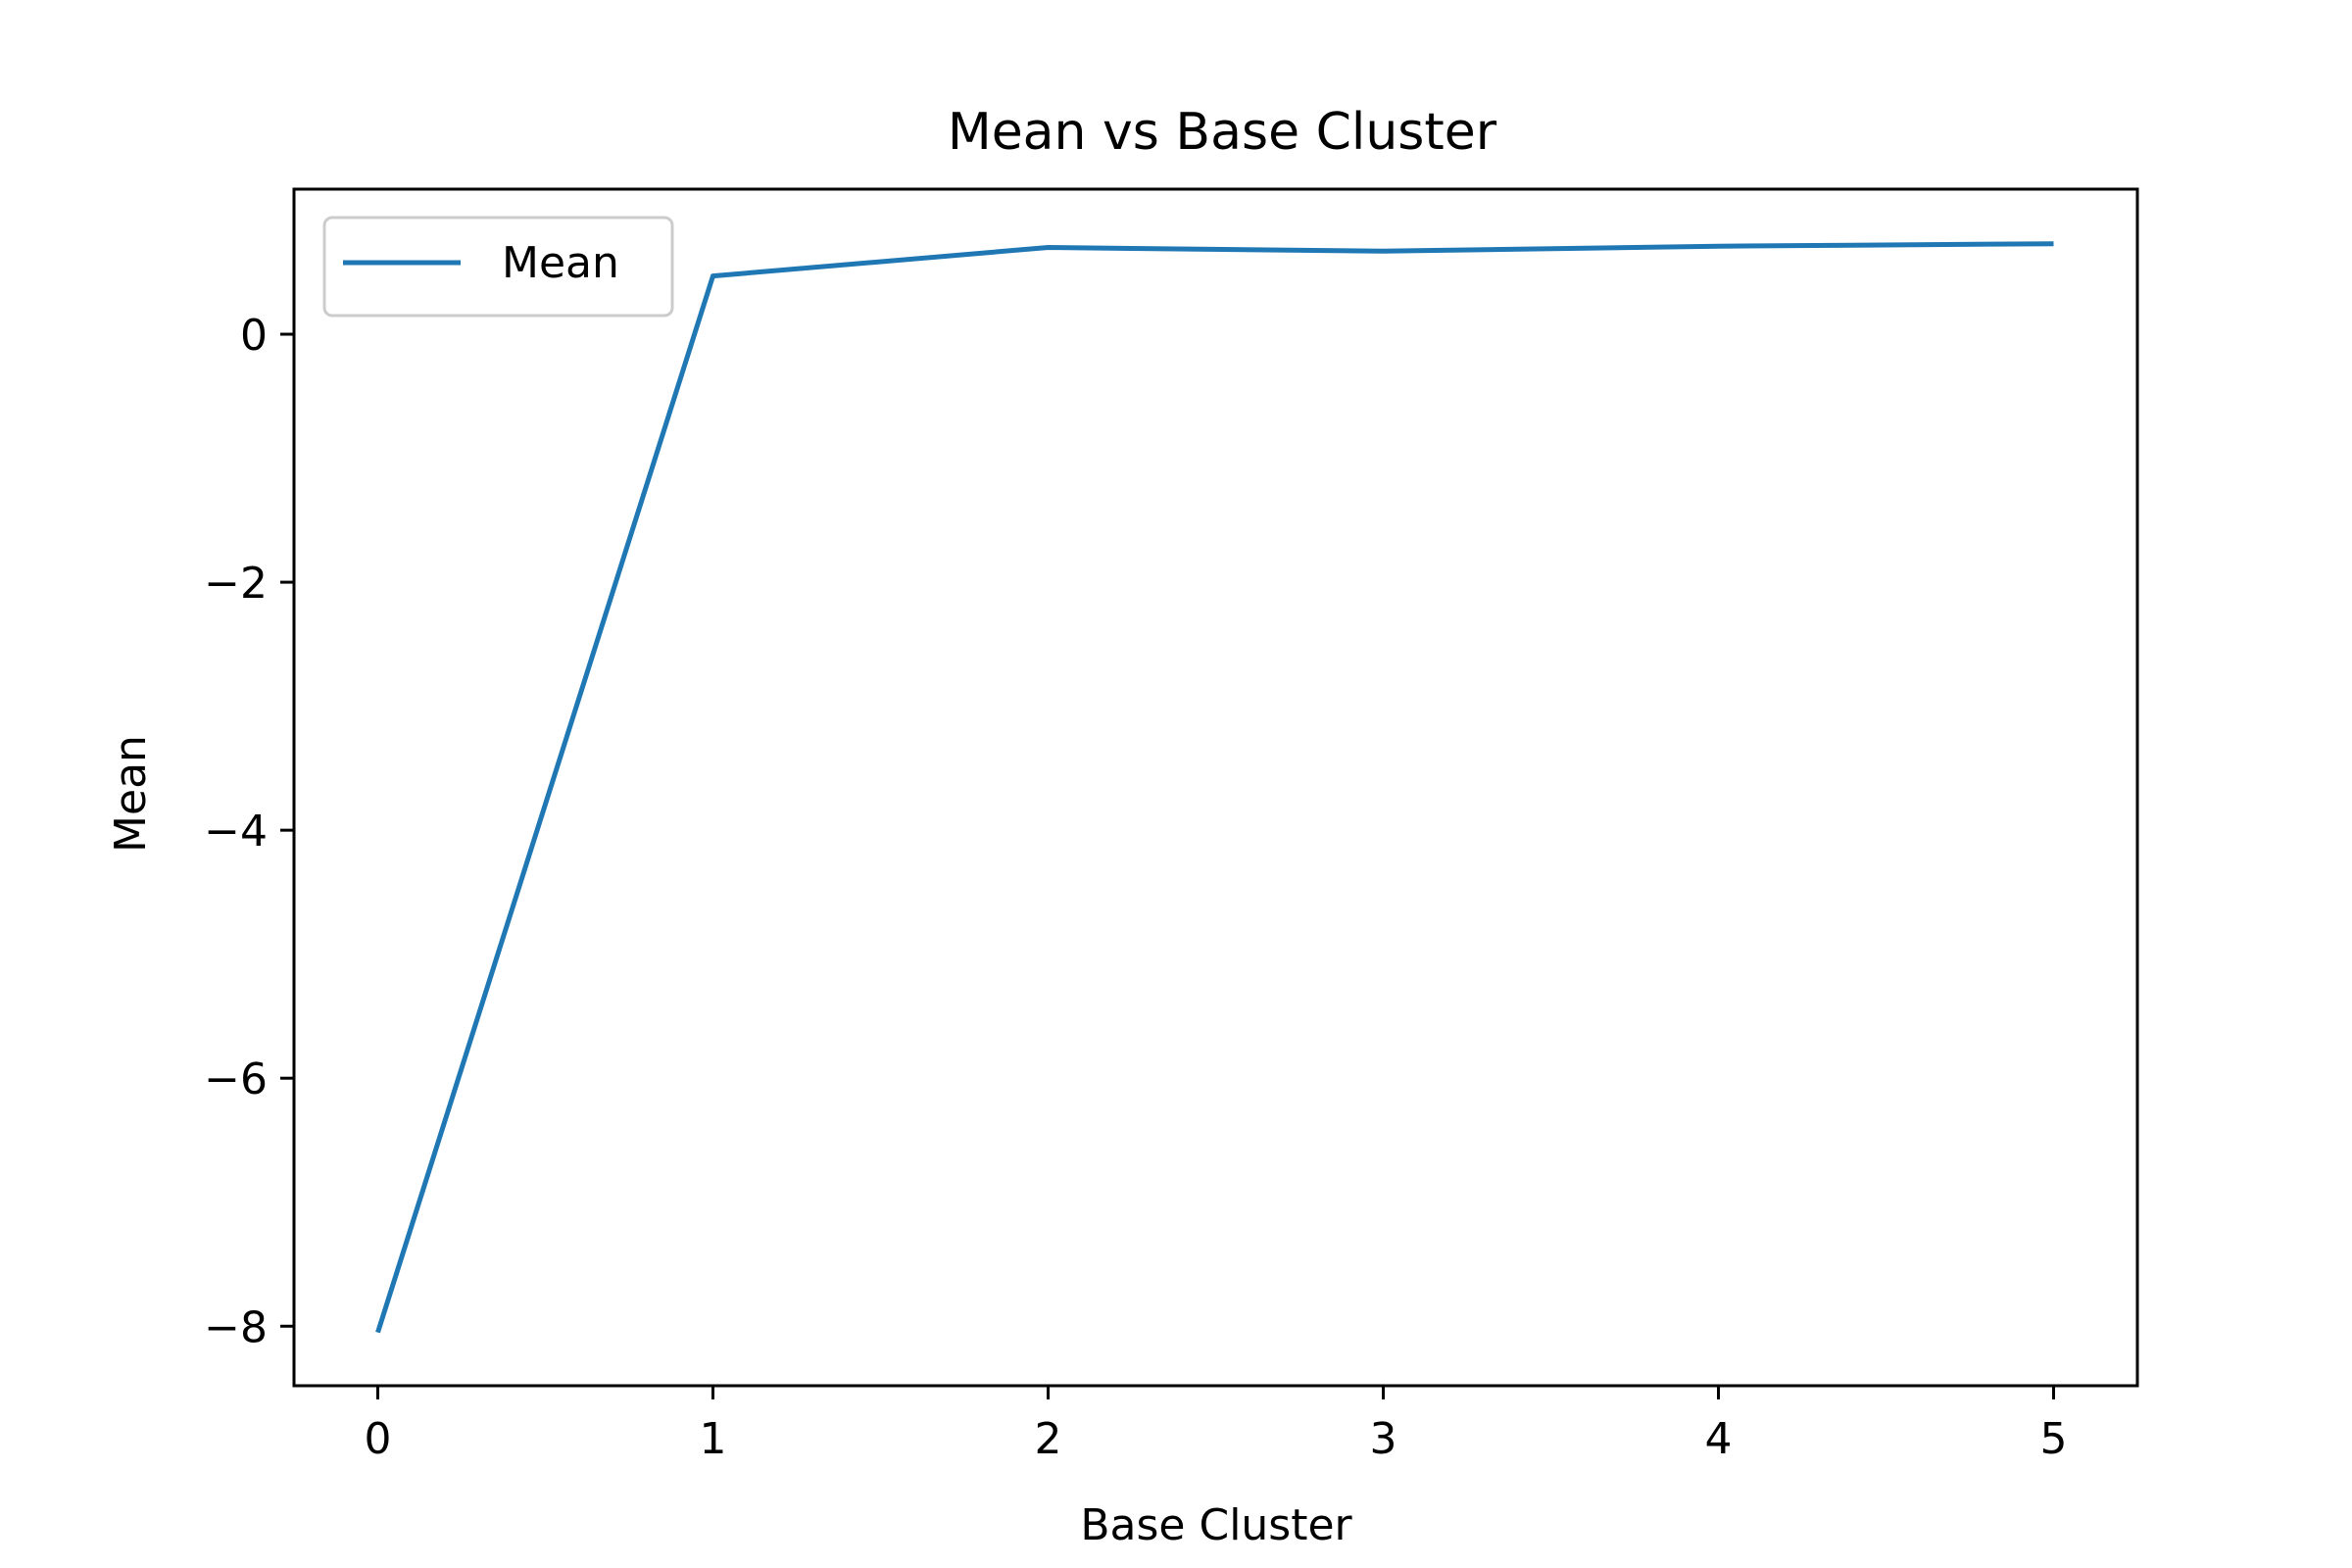 The height and width of the screenshot is (1568, 2352). I want to click on y-tick-label-1: −2, so click(236, 584).